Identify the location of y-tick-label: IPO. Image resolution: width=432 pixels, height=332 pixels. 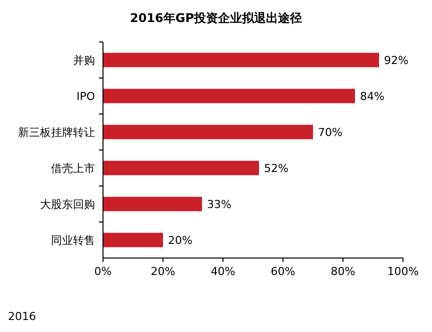
(86, 96).